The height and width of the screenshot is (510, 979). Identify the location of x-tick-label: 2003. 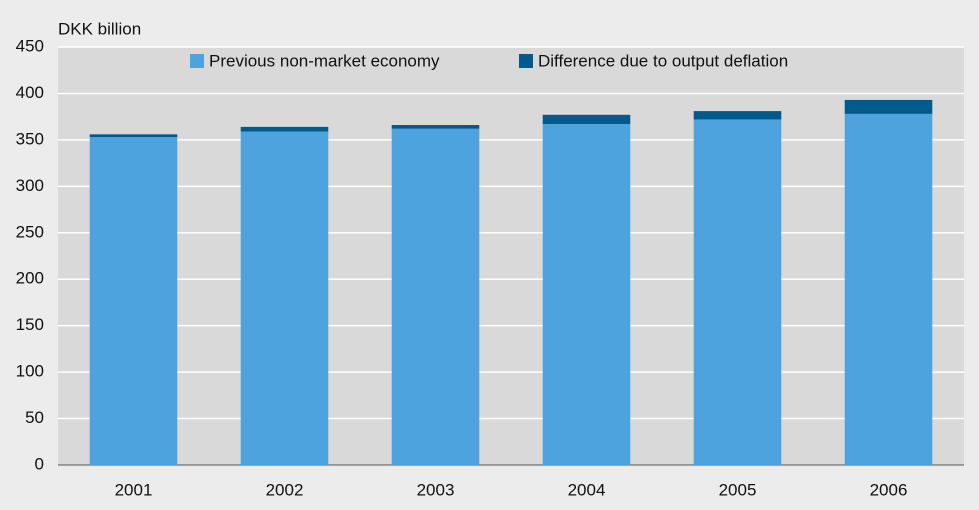
(436, 489).